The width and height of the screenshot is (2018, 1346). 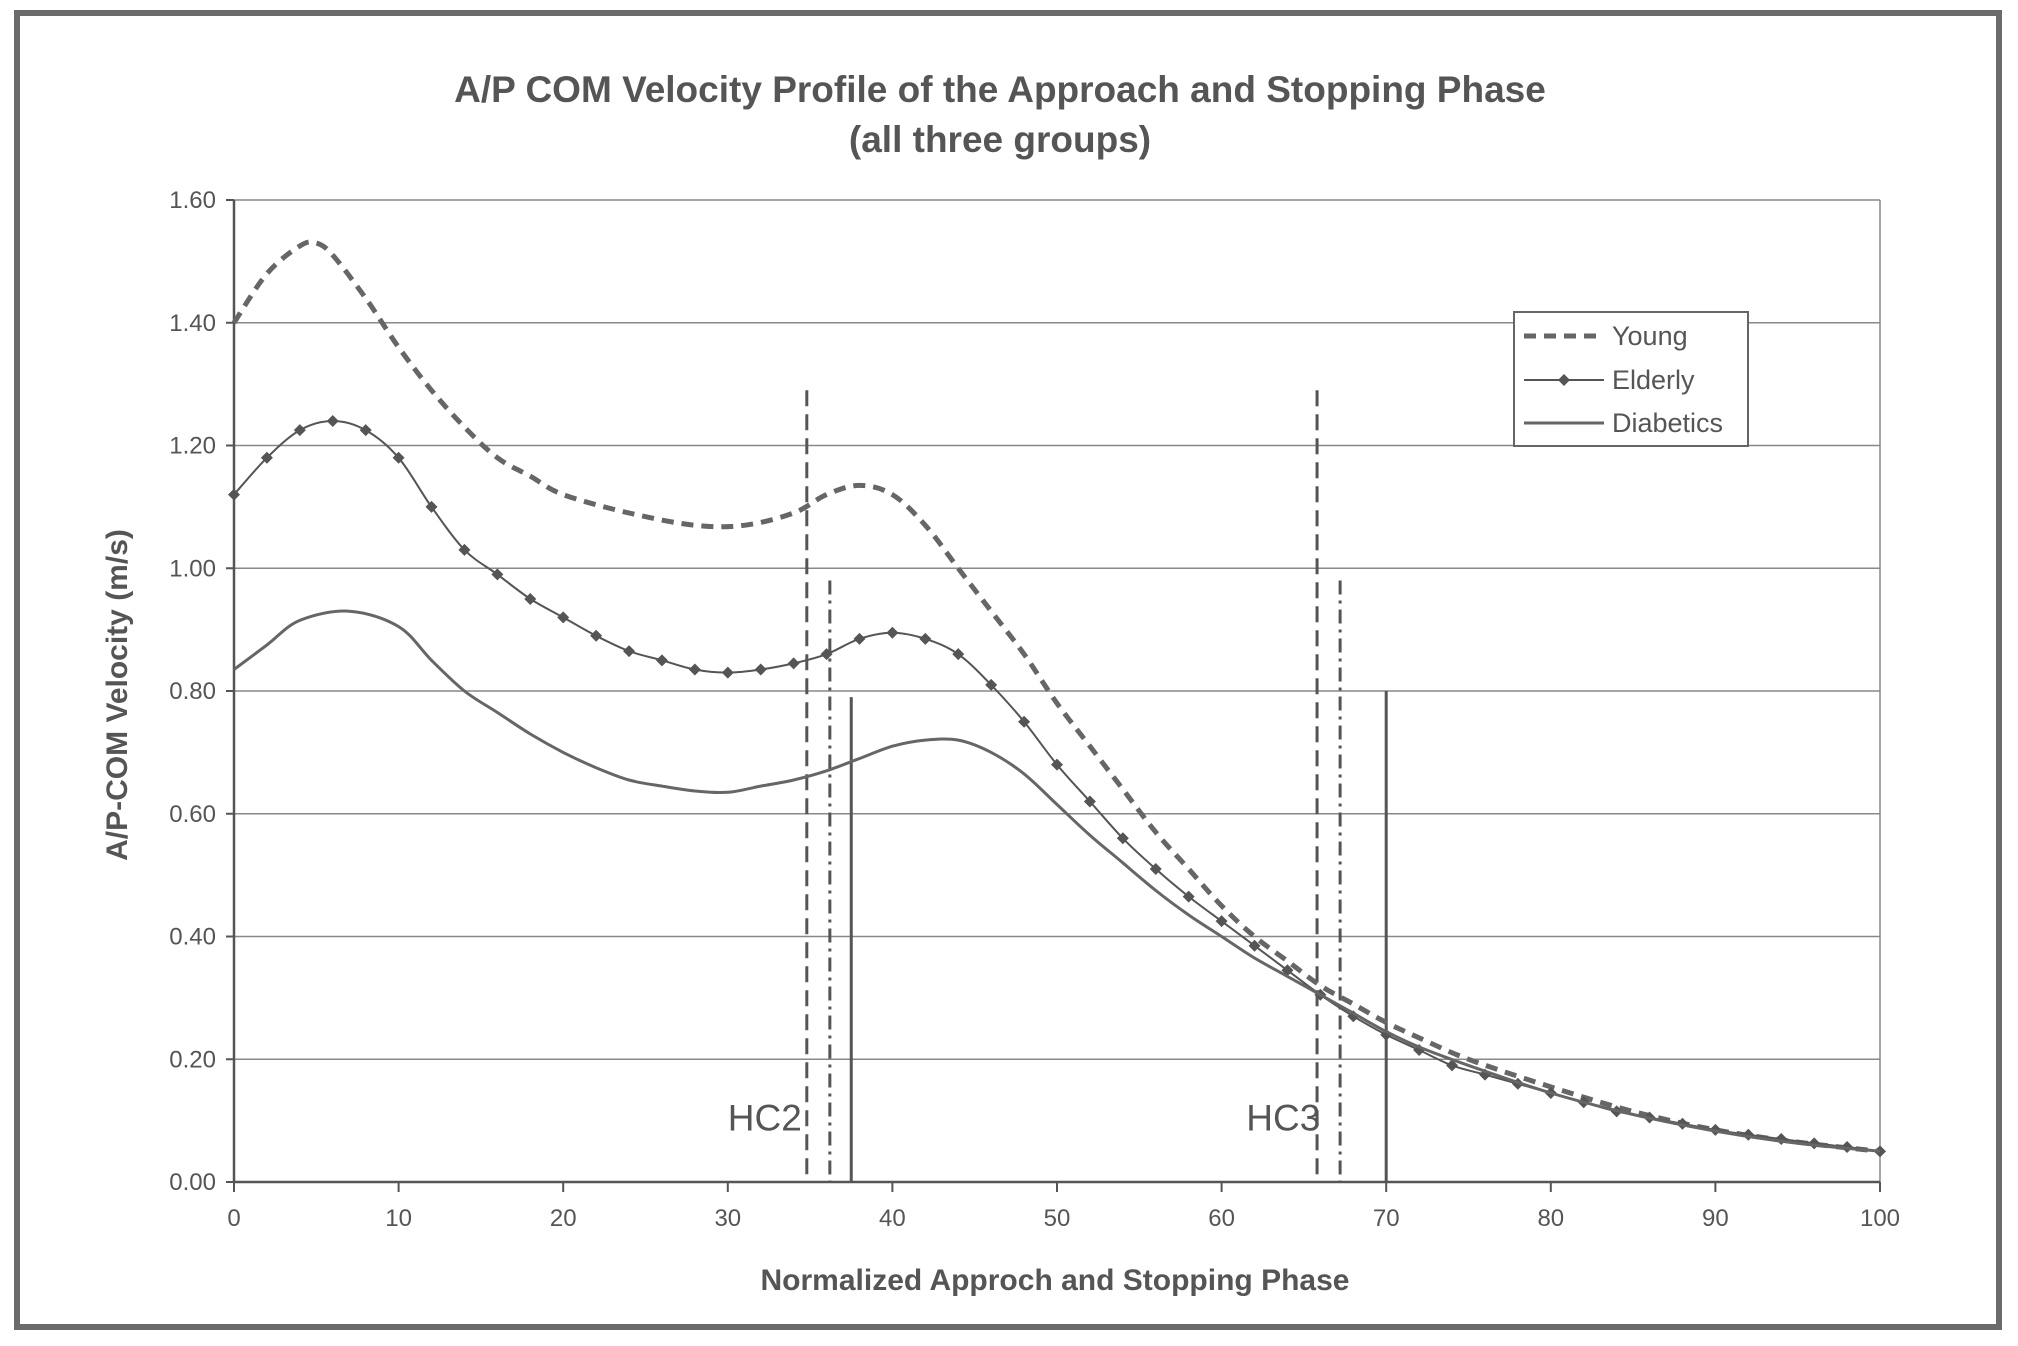 What do you see at coordinates (1880, 1218) in the screenshot?
I see `x-tick-label: 100` at bounding box center [1880, 1218].